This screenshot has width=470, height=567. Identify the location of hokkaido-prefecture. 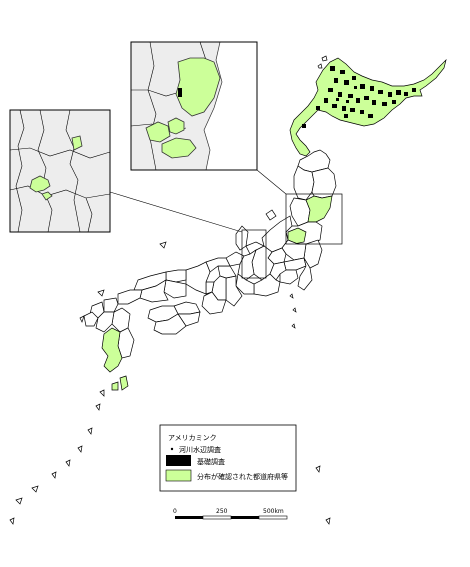
(368, 107).